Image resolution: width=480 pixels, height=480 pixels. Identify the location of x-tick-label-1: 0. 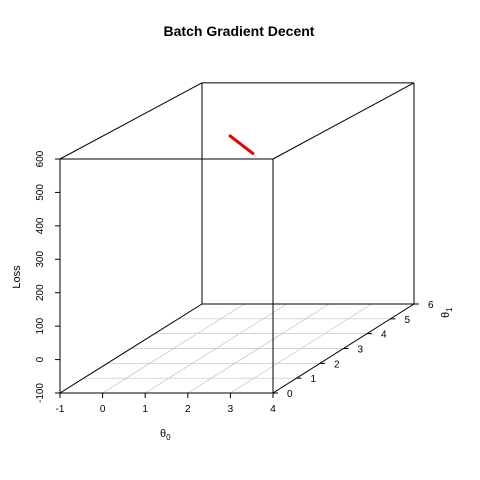
(103, 409).